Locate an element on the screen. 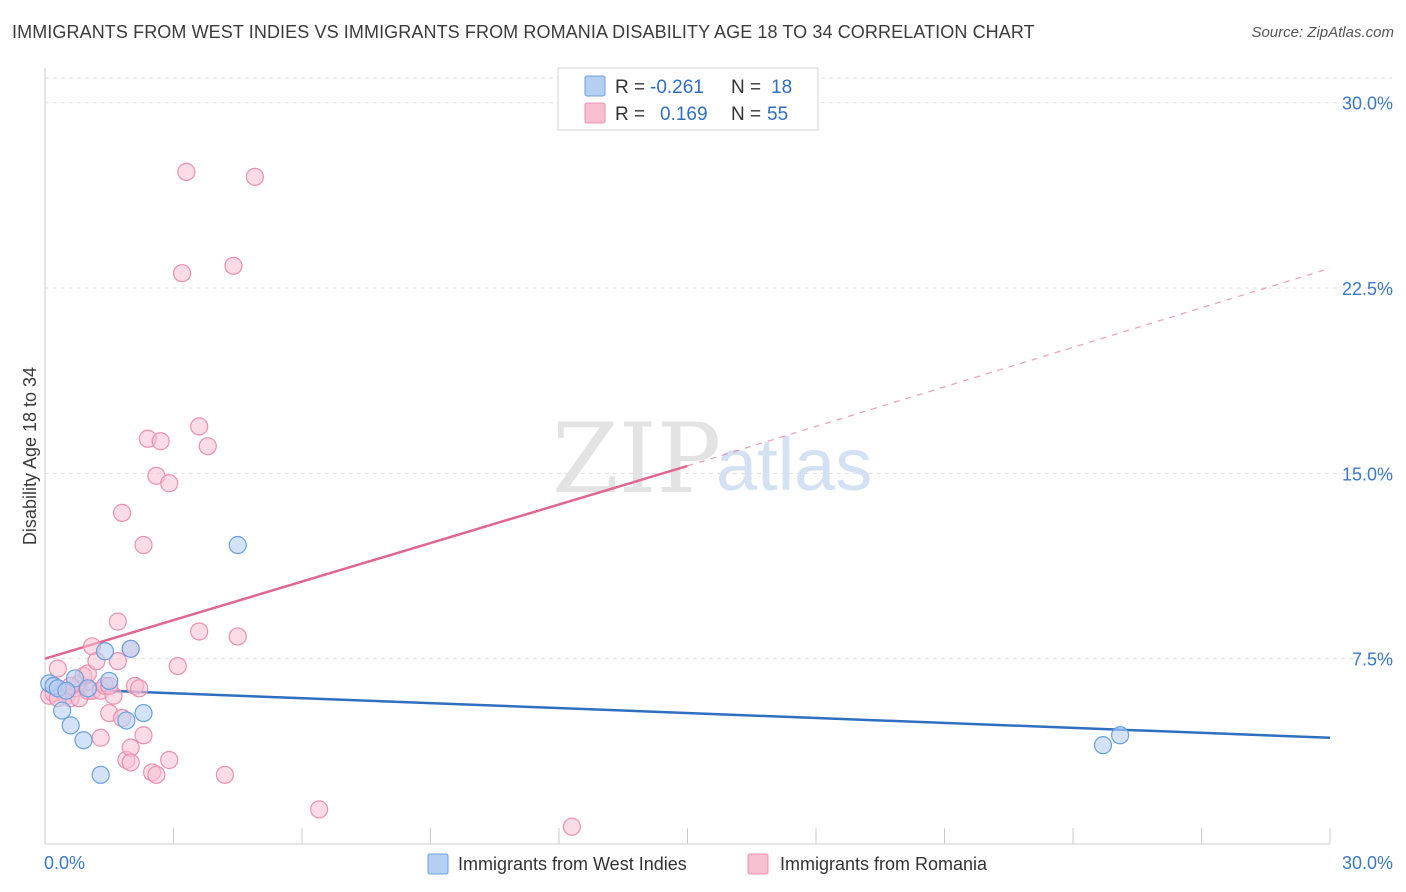 This screenshot has height=892, width=1406. legend-n-label-romania: N = is located at coordinates (746, 114).